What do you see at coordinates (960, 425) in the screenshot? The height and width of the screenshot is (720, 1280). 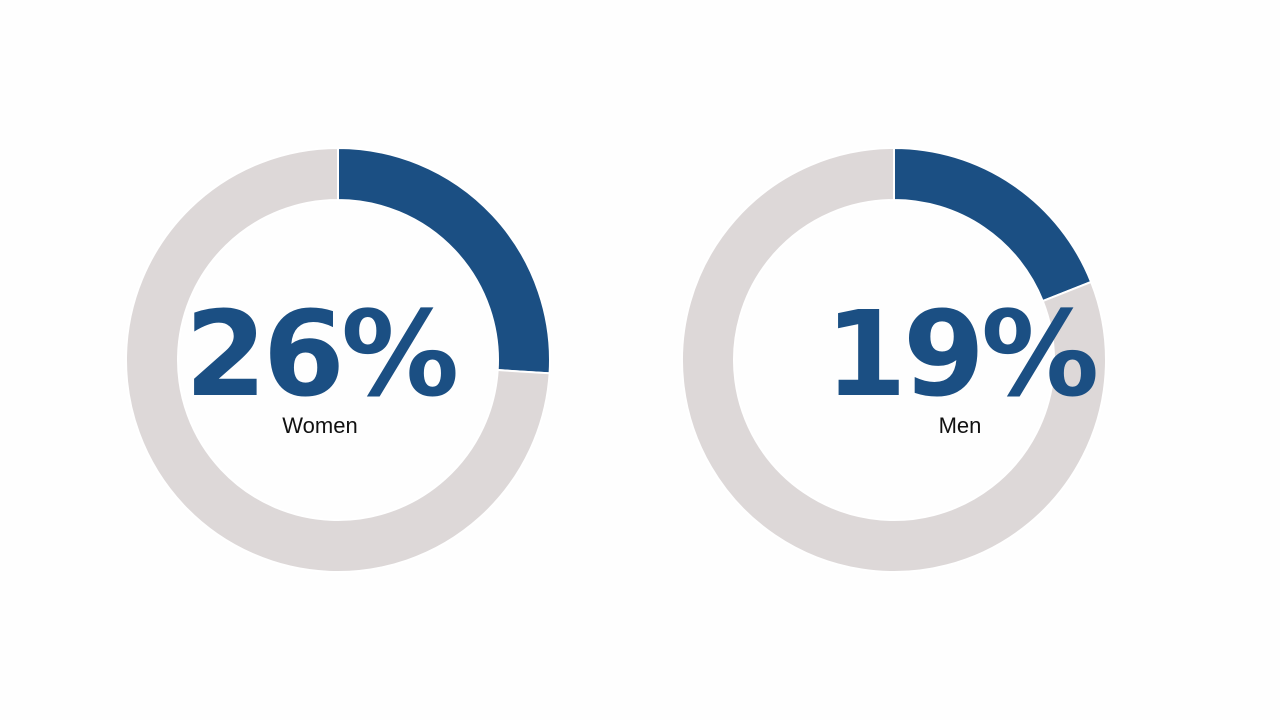 I see `category-label: Men` at bounding box center [960, 425].